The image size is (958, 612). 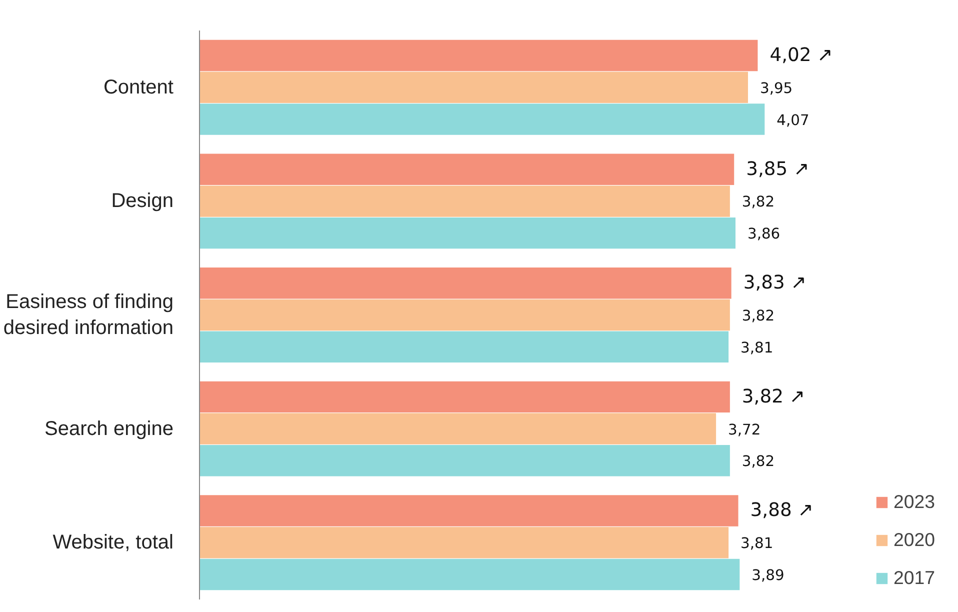 I want to click on data-label: 3,95, so click(x=776, y=88).